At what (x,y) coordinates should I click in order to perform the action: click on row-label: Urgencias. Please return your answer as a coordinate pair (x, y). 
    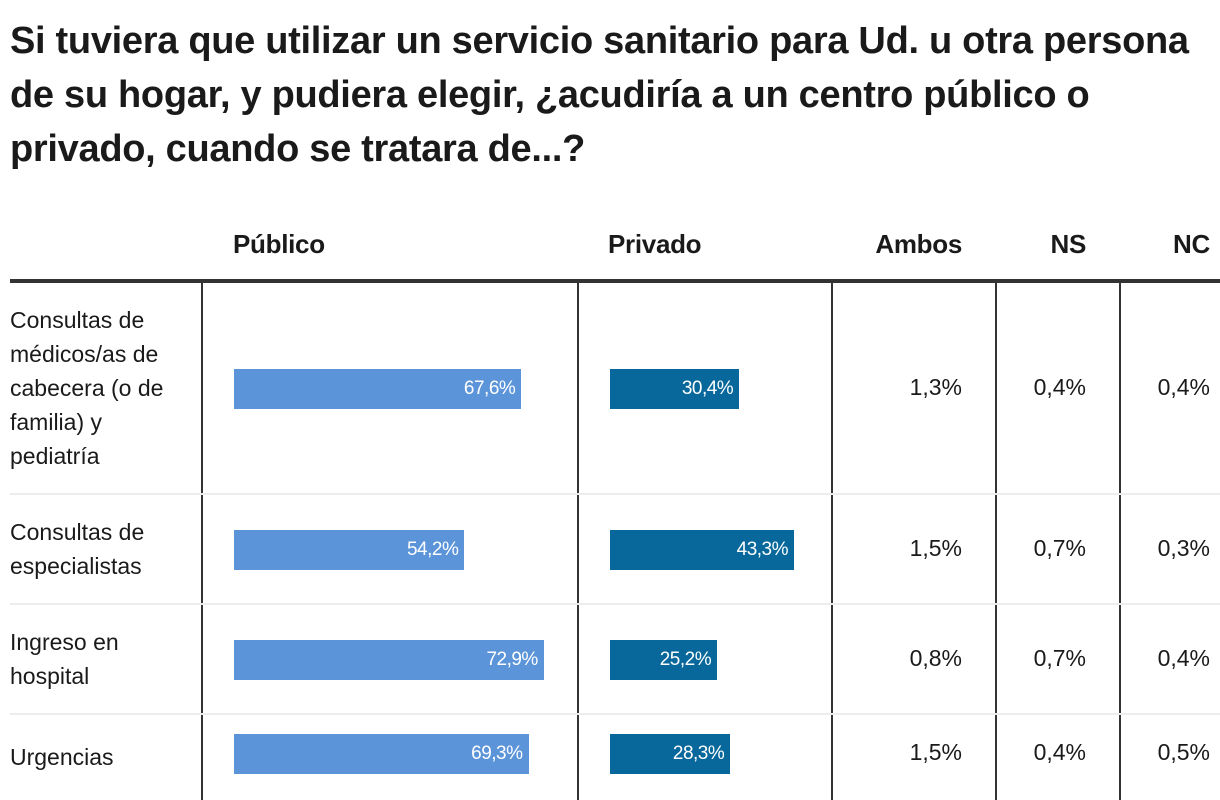
    Looking at the image, I should click on (62, 756).